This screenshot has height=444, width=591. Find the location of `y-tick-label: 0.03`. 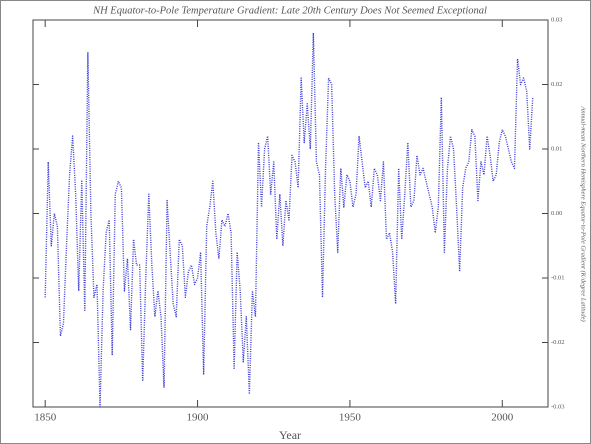

y-tick-label: 0.03 is located at coordinates (556, 19).